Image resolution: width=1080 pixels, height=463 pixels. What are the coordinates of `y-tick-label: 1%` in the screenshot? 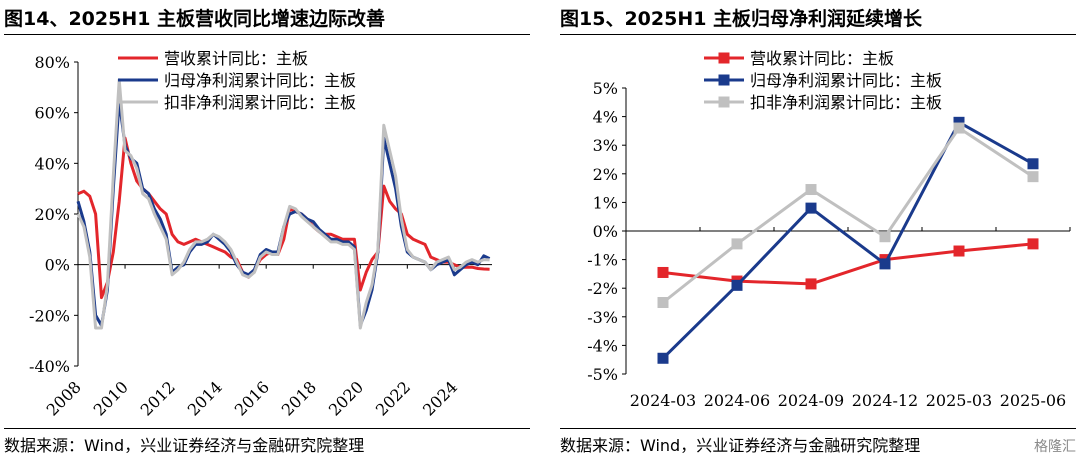 It's located at (605, 202).